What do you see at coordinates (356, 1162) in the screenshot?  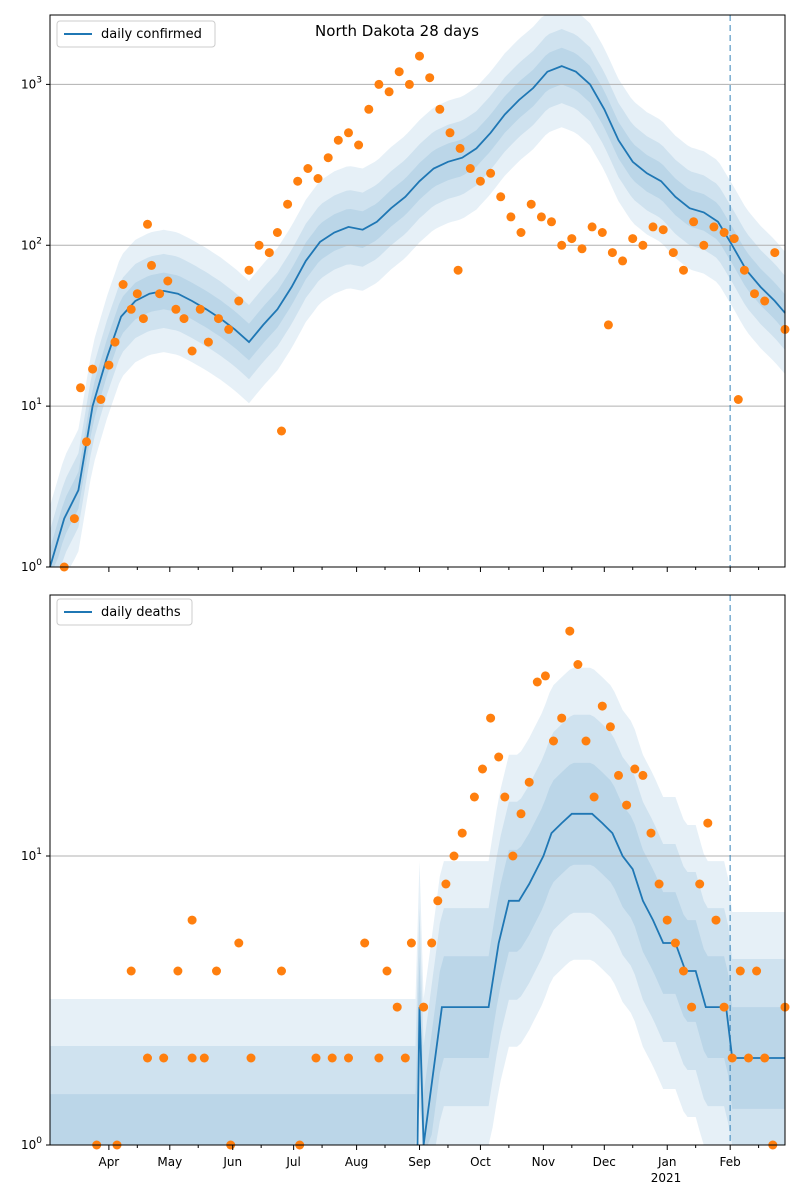 I see `x-tick-label: Aug` at bounding box center [356, 1162].